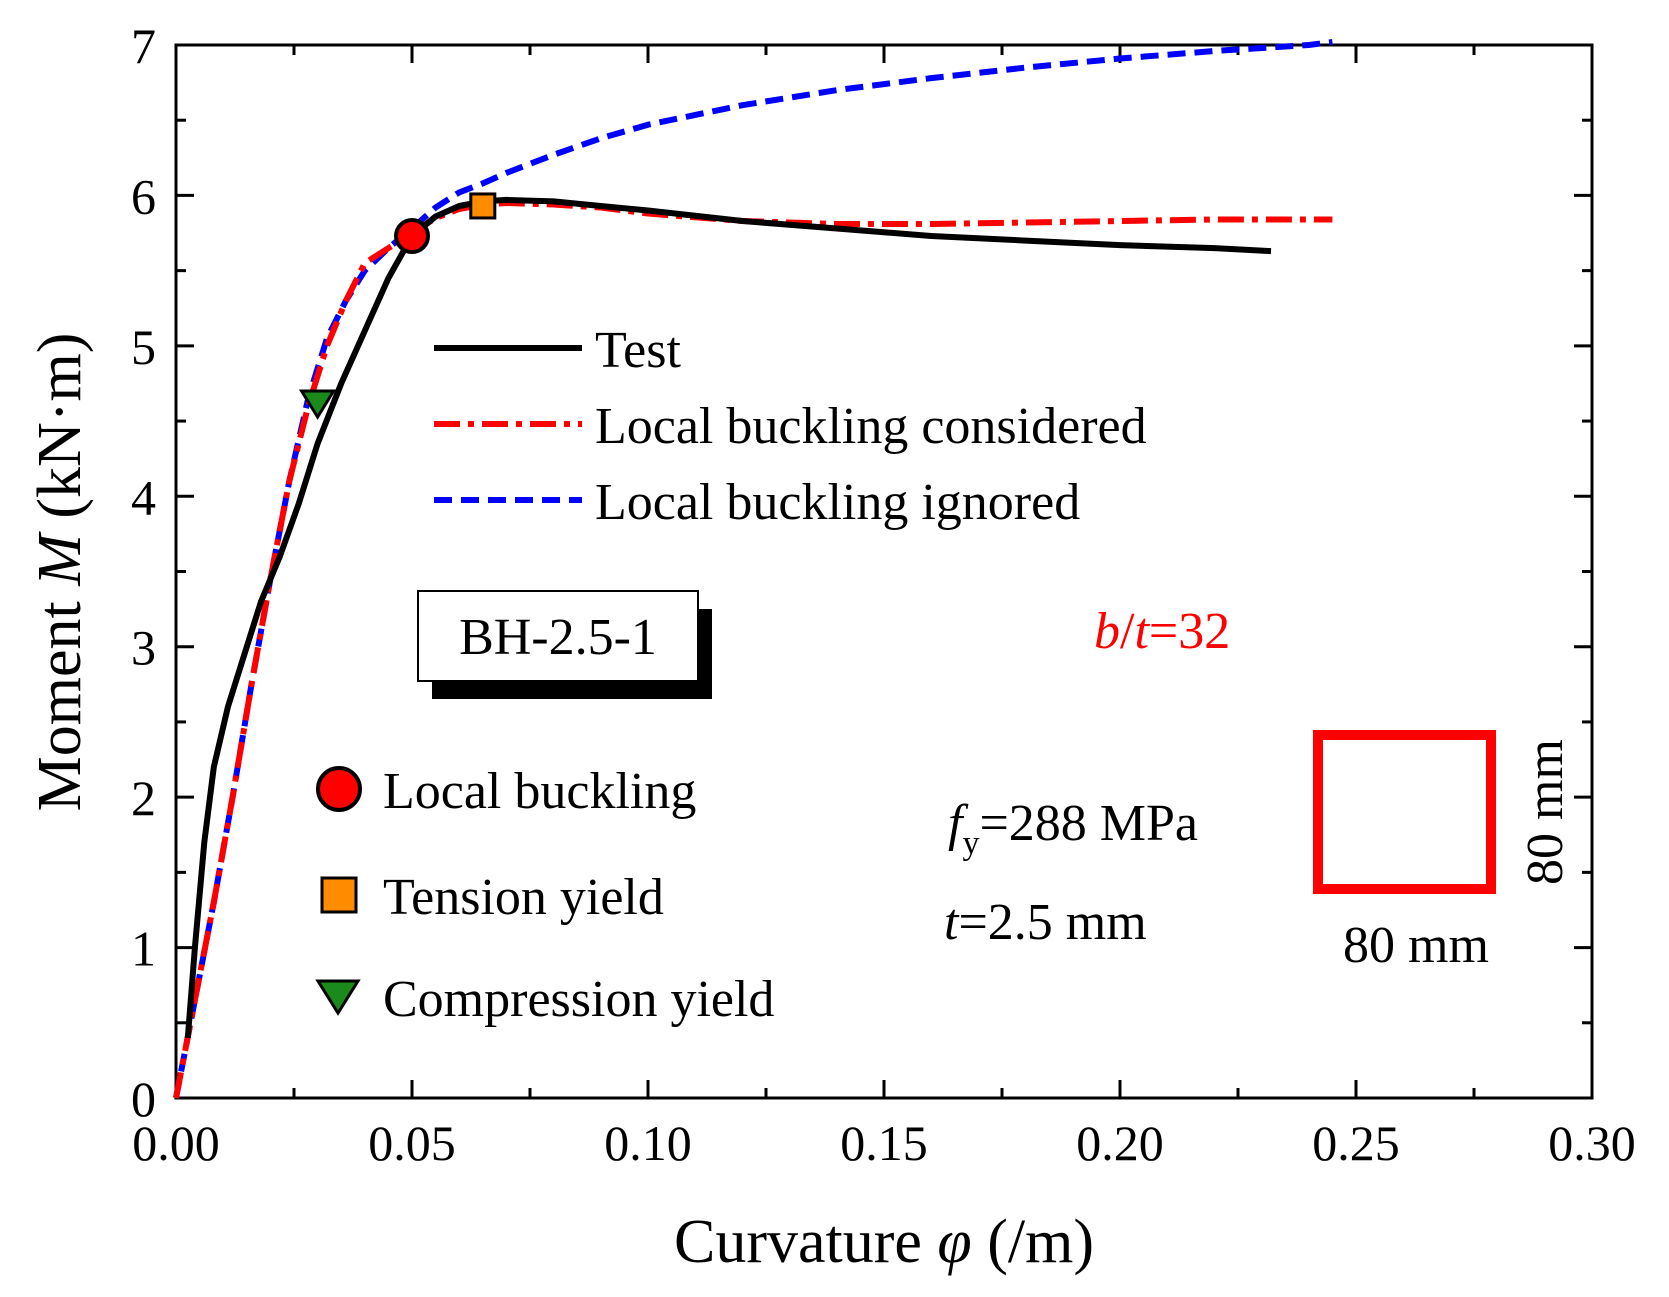 This screenshot has height=1297, width=1669. I want to click on marker-legend-triangle, so click(338, 997).